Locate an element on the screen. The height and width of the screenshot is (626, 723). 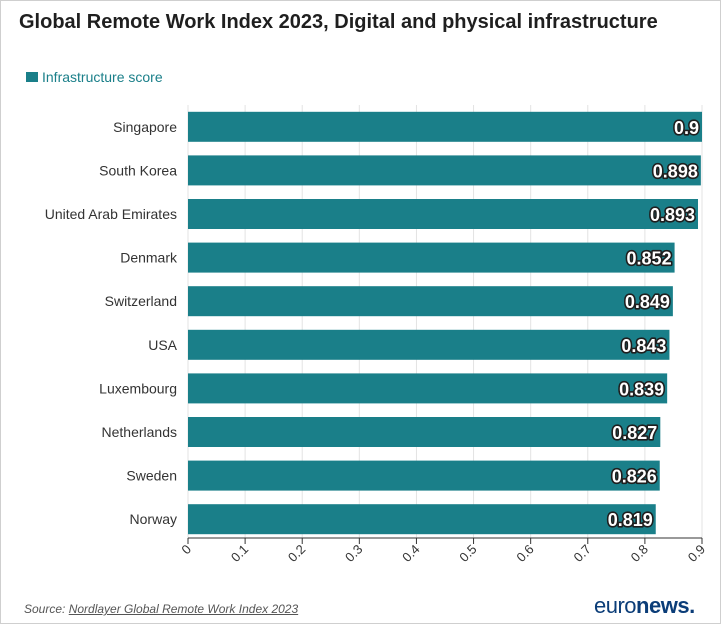
x-tick-label: 0.2 is located at coordinates (296, 553).